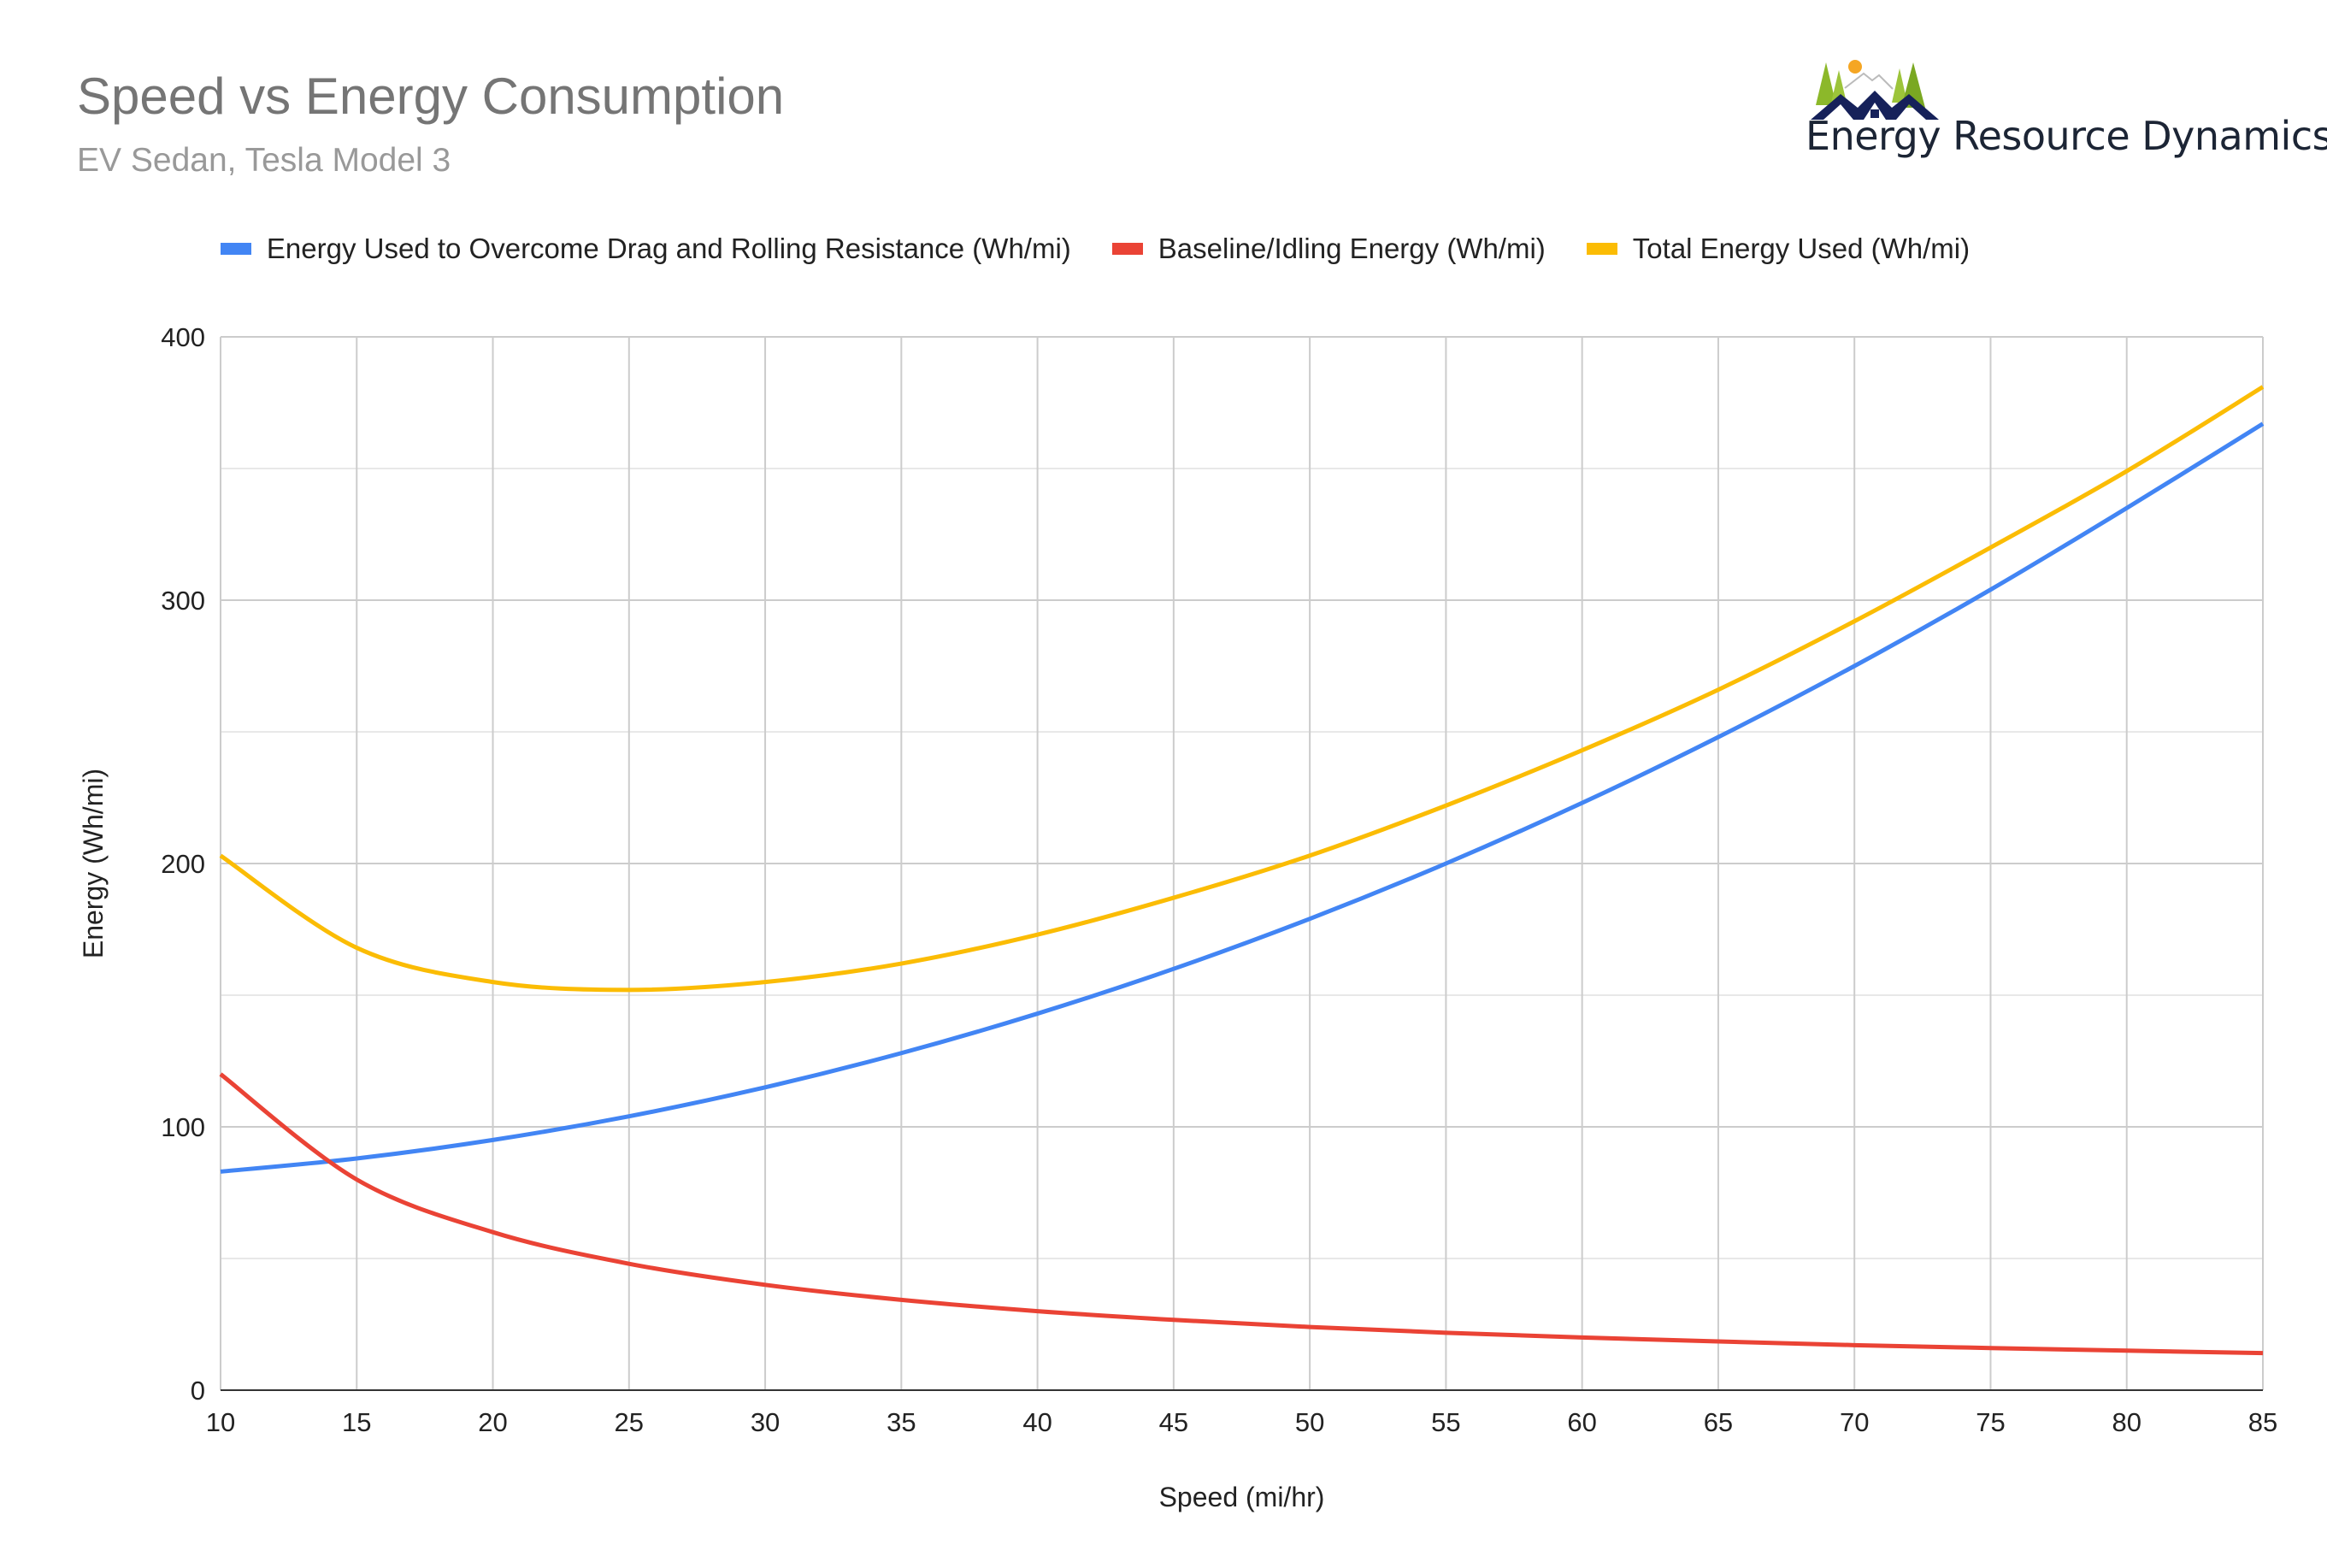 The width and height of the screenshot is (2327, 1568). Describe the element at coordinates (1173, 1422) in the screenshot. I see `x-tick-label: 45` at that location.